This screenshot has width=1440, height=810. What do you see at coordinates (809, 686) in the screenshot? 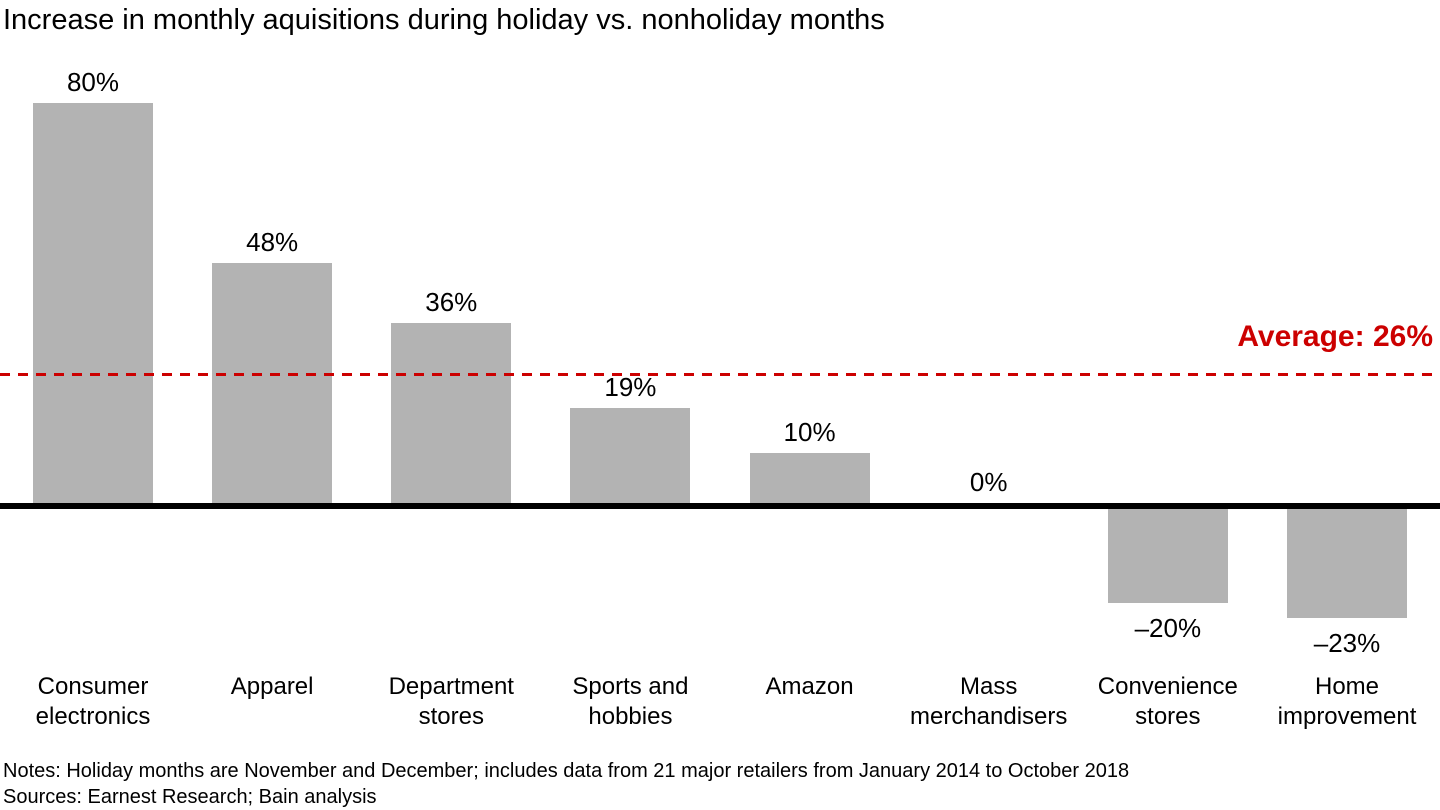
I see `category-label: Amazon` at bounding box center [809, 686].